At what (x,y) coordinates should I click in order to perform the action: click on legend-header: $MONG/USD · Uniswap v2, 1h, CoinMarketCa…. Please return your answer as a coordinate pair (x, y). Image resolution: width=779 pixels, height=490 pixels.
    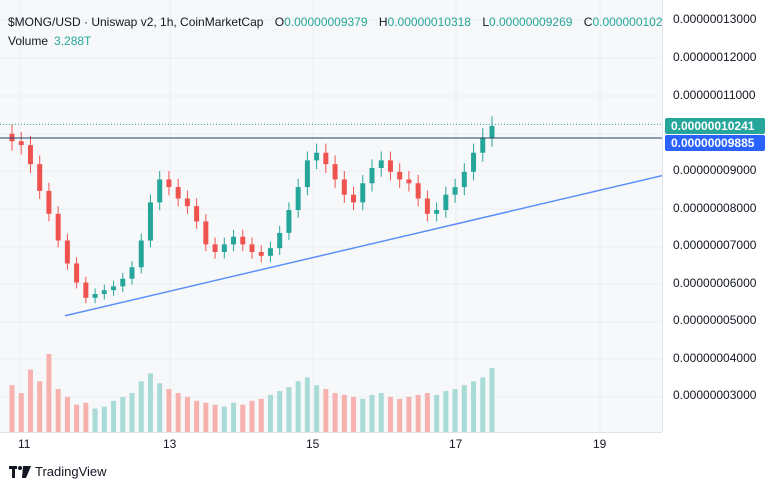
    Looking at the image, I should click on (347, 22).